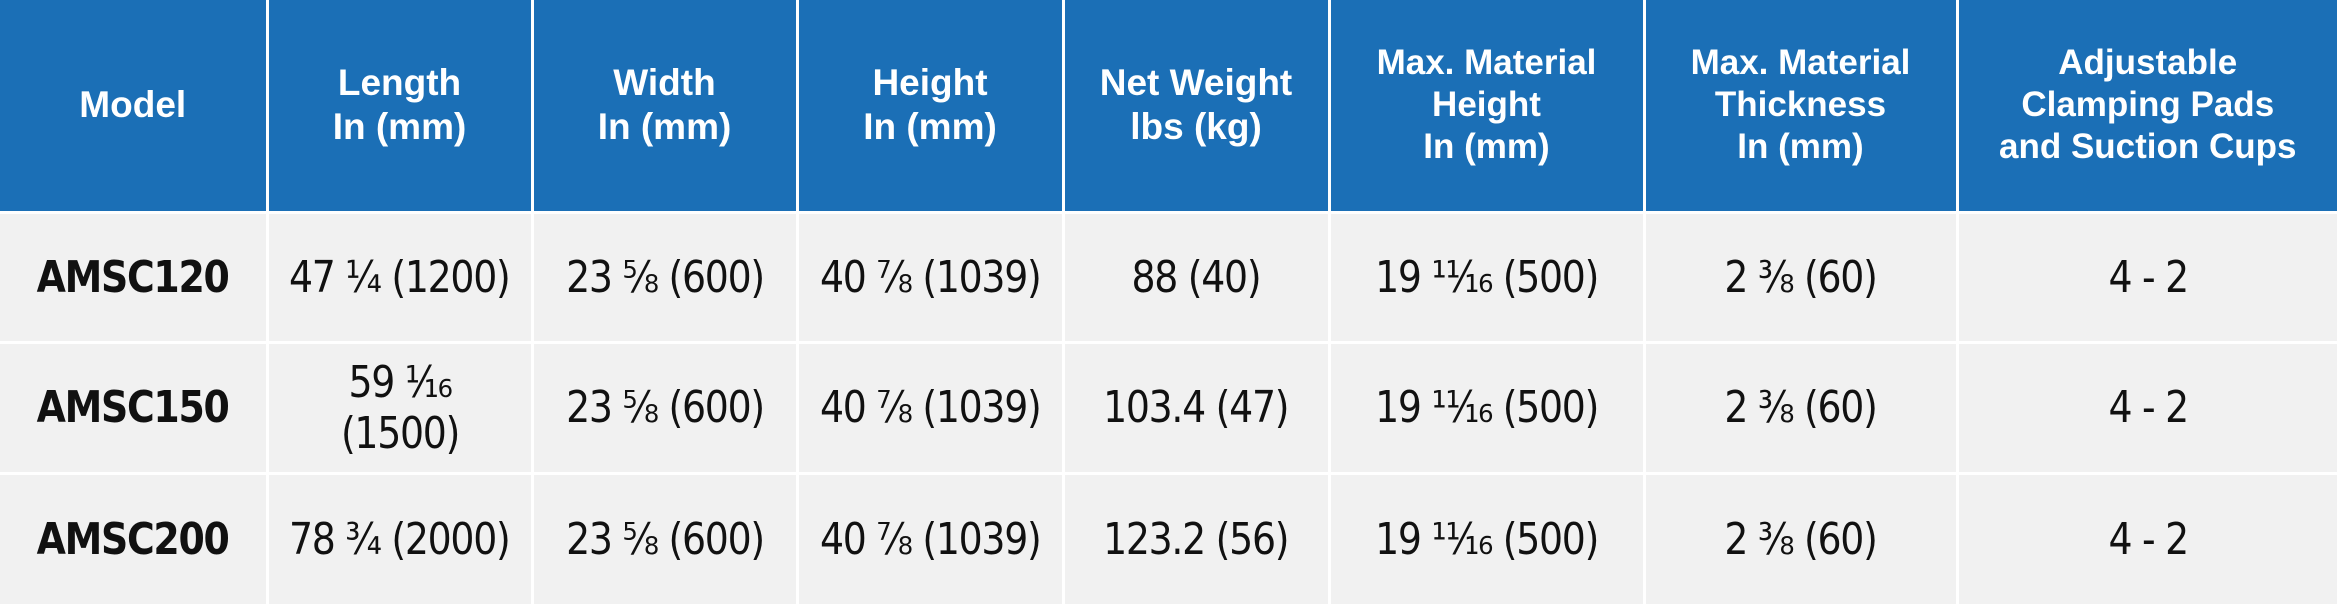 The image size is (2337, 604). I want to click on header-text: Clamping Pads, so click(2148, 105).